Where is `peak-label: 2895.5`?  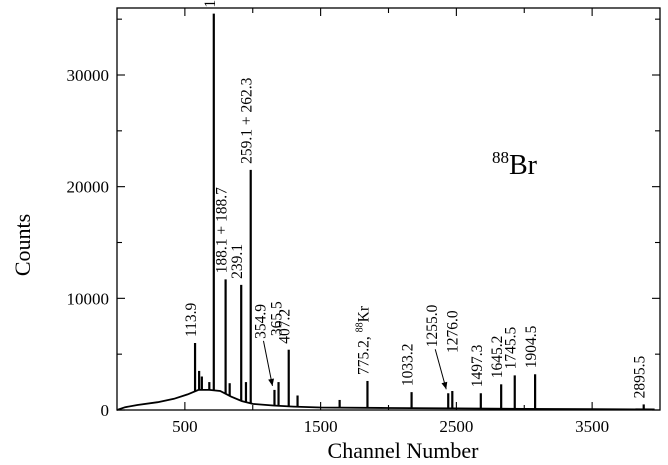 peak-label: 2895.5 is located at coordinates (640, 377).